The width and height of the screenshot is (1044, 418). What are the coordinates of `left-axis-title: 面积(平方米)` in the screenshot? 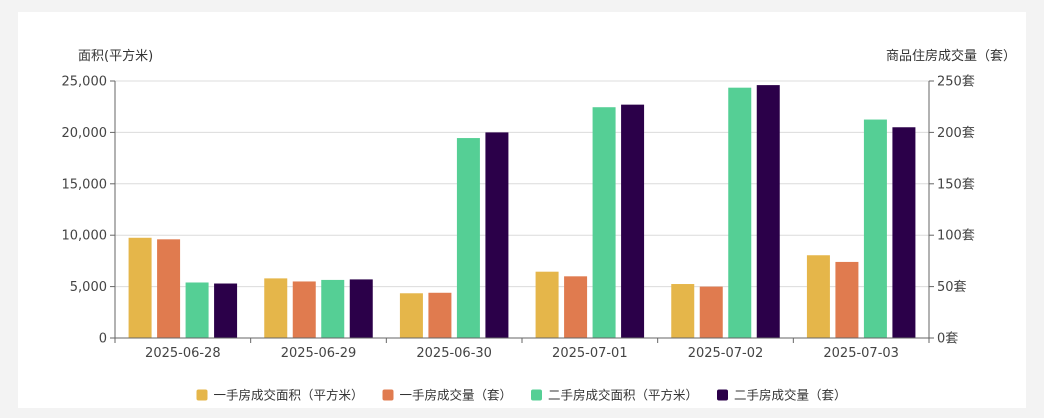 It's located at (115, 56).